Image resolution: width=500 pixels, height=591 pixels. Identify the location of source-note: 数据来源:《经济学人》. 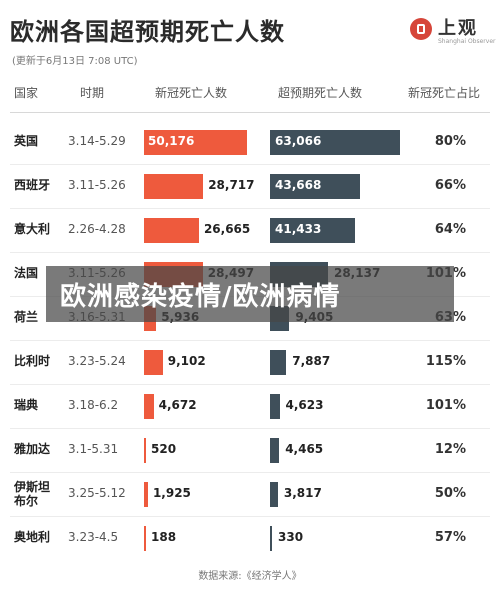
(250, 576).